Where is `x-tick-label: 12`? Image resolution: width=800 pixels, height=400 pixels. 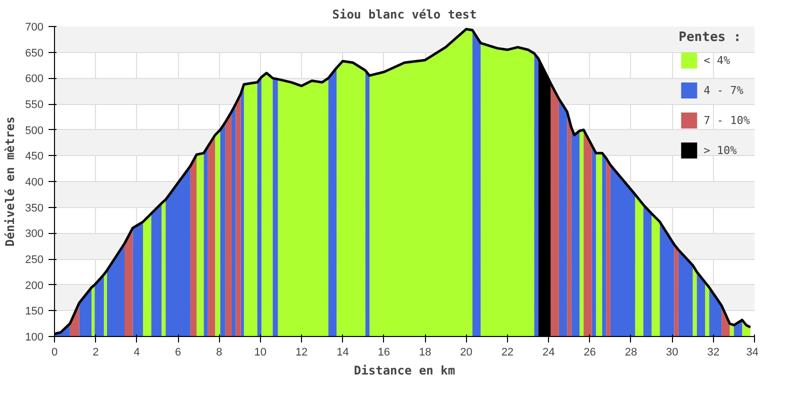
x-tick-label: 12 is located at coordinates (301, 352).